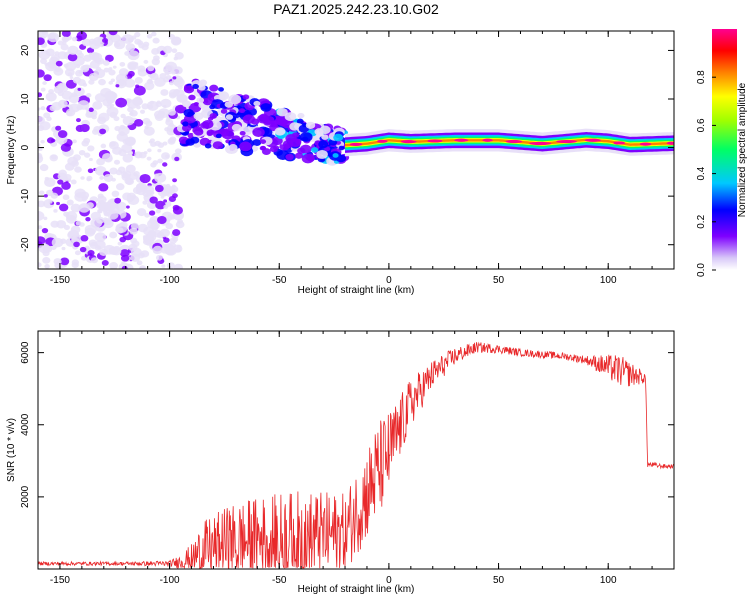  Describe the element at coordinates (499, 280) in the screenshot. I see `spectrogram-xtick-label: 50` at that location.